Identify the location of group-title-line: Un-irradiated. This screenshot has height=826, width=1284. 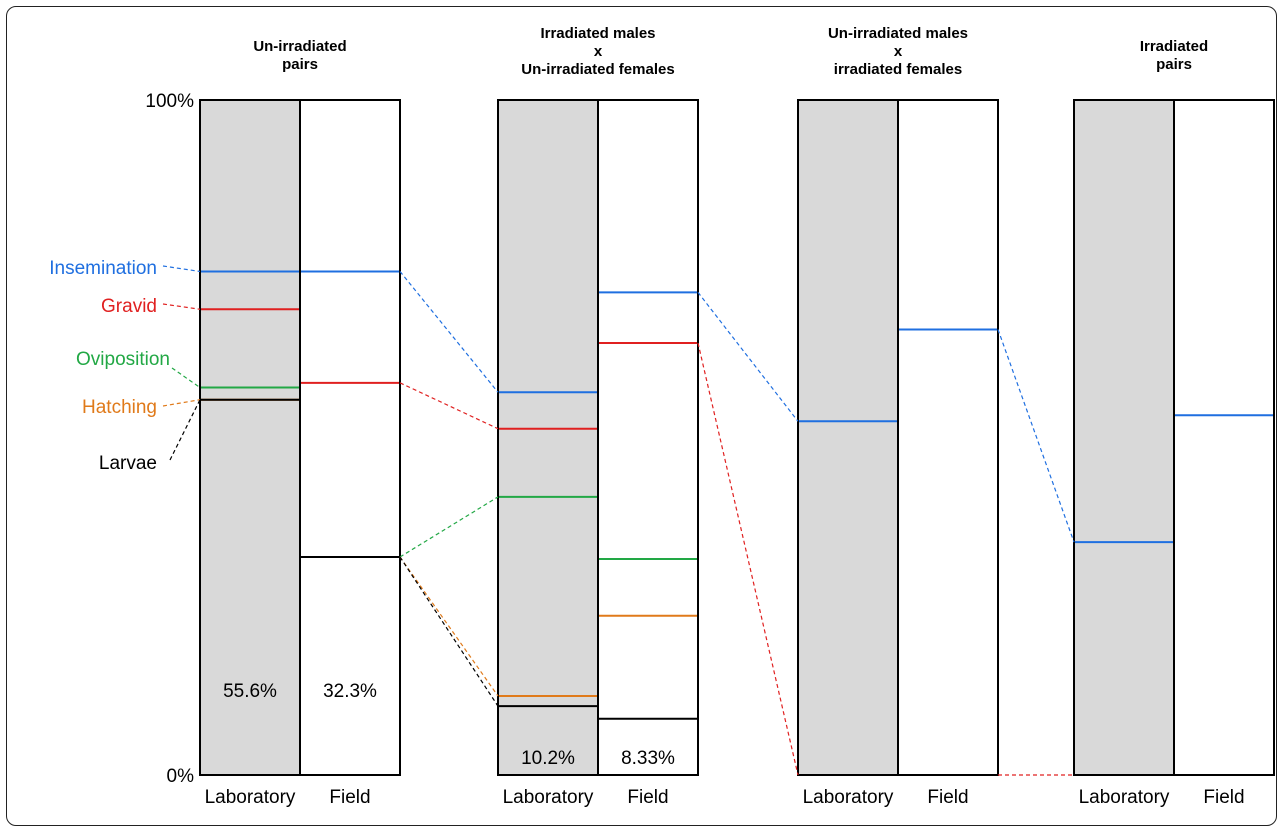
(299, 46).